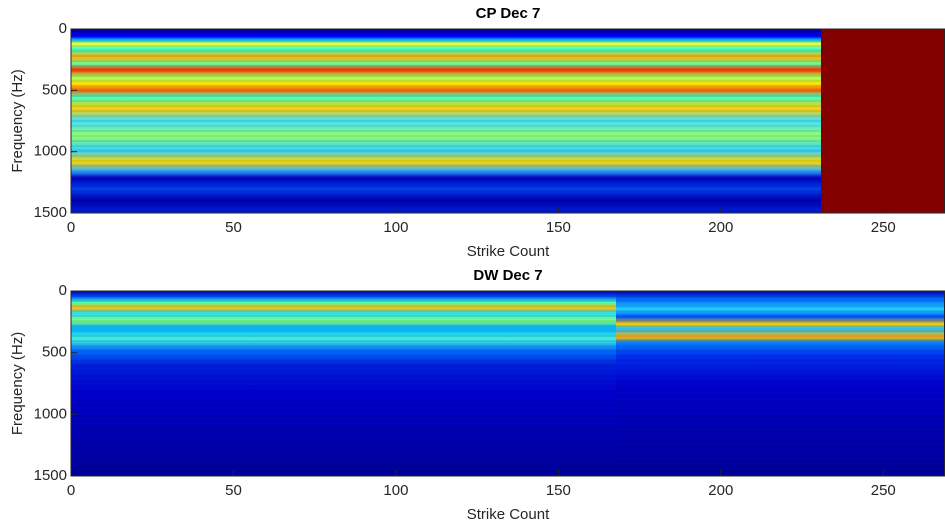 This screenshot has height=527, width=945. Describe the element at coordinates (508, 13) in the screenshot. I see `chart-title: CP Dec 7` at that location.